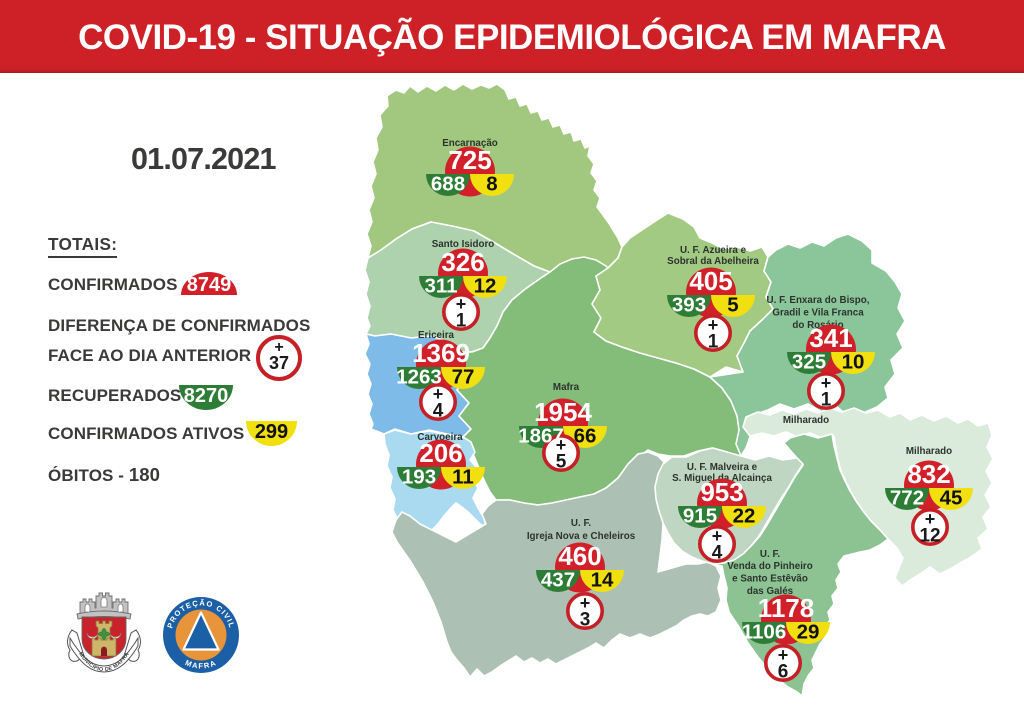 The width and height of the screenshot is (1024, 724). Describe the element at coordinates (585, 436) in the screenshot. I see `svg-text: 66` at that location.